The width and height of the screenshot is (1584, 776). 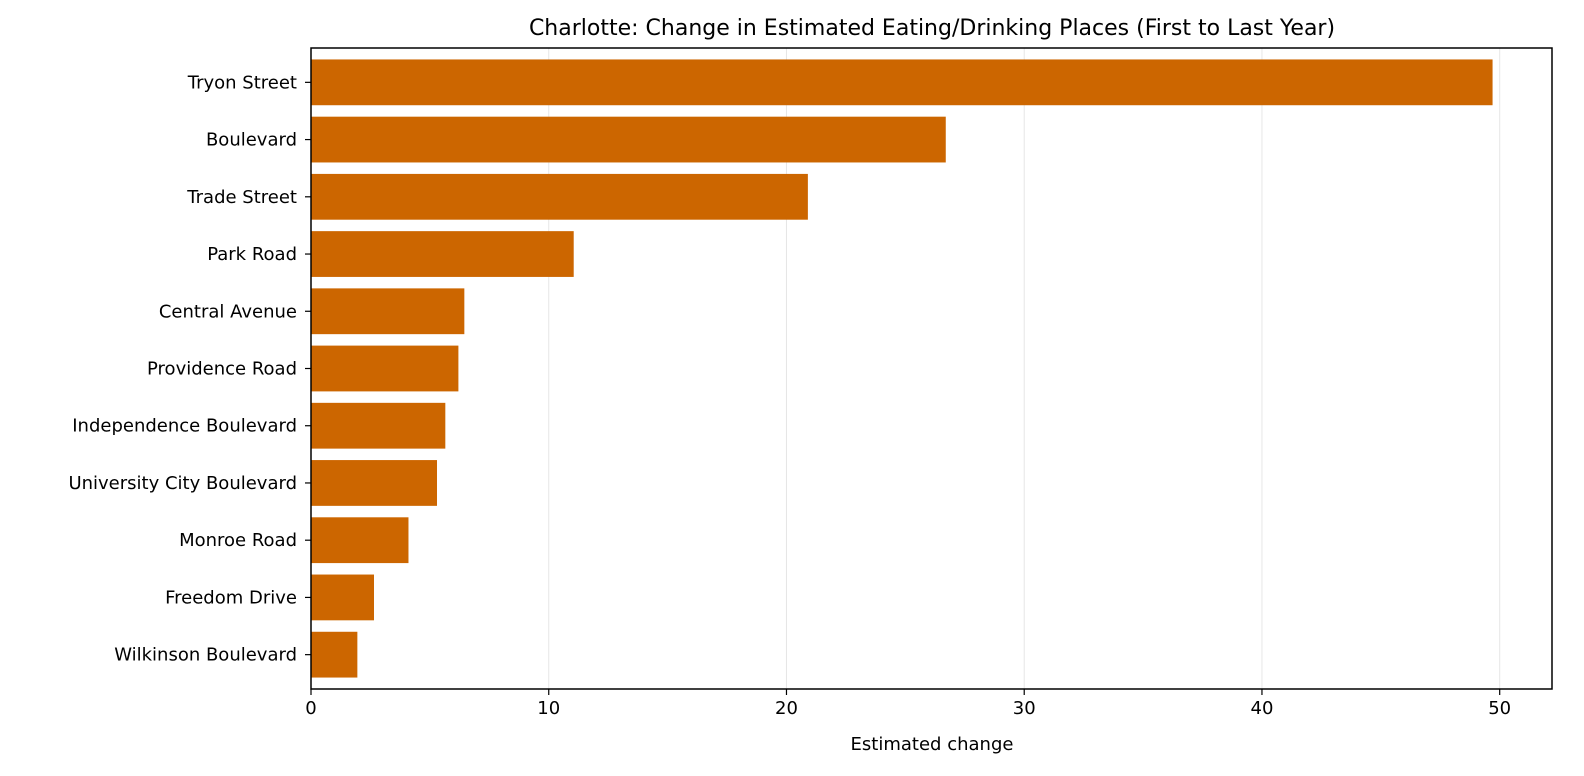 What do you see at coordinates (184, 426) in the screenshot?
I see `y-tick-label: Independence Boulevard` at bounding box center [184, 426].